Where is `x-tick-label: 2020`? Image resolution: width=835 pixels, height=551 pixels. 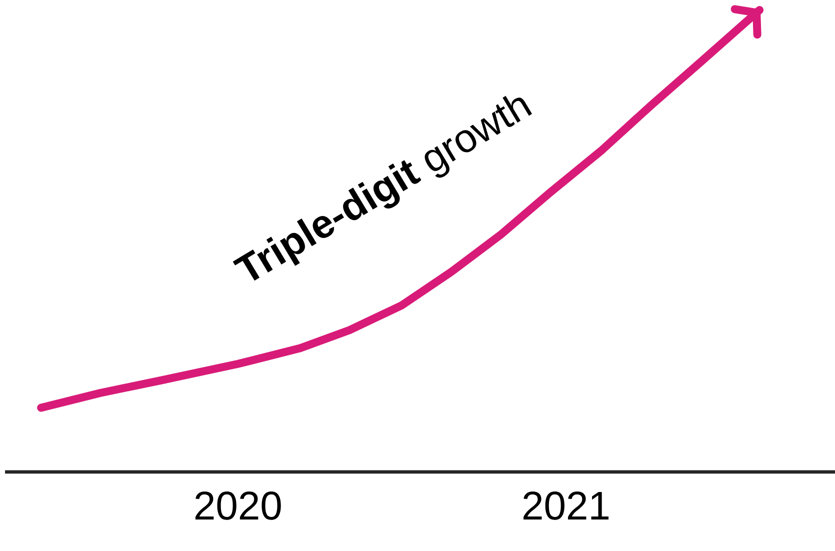
x-tick-label: 2020 is located at coordinates (238, 506).